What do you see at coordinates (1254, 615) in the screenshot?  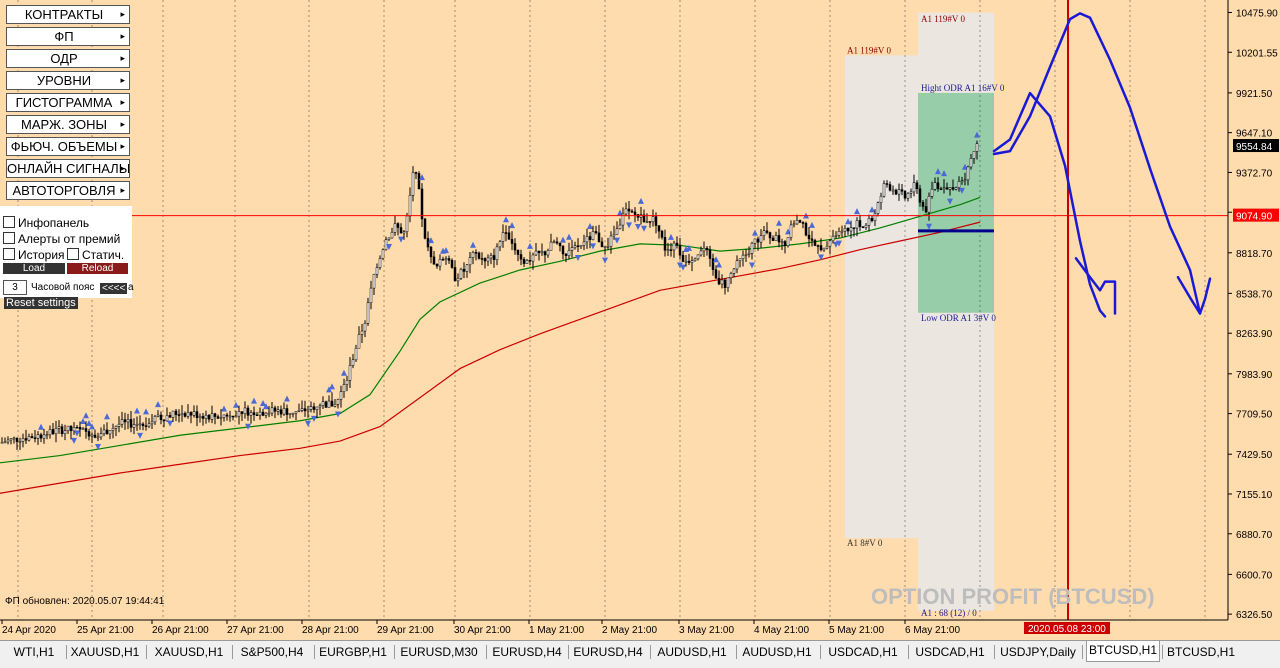 I see `y-tick-label: 6326.50` at bounding box center [1254, 615].